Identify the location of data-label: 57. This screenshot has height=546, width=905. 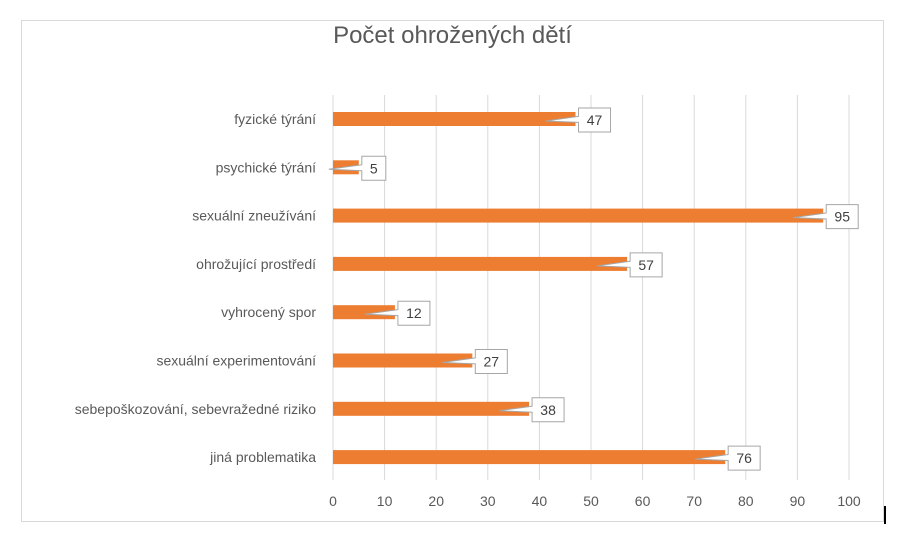
(646, 265).